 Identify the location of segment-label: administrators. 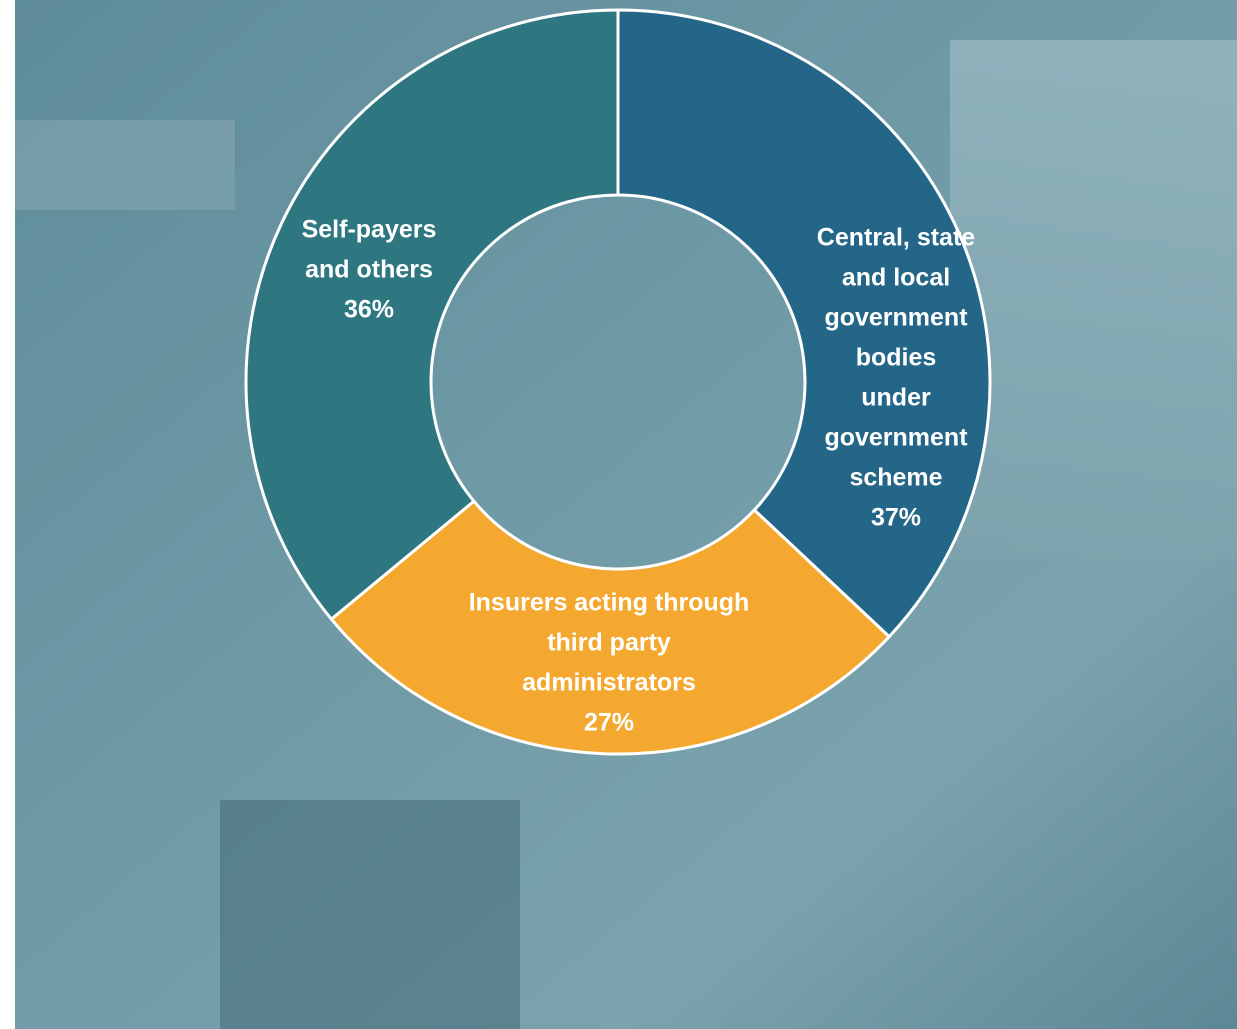
(609, 683).